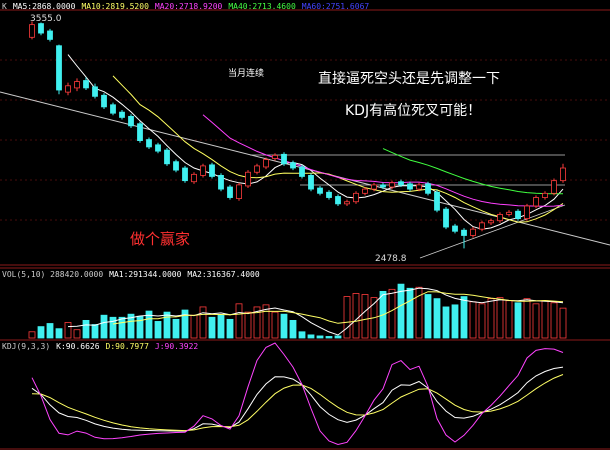 This screenshot has height=450, width=610. What do you see at coordinates (78, 346) in the screenshot?
I see `kdj-k: K:90.6626` at bounding box center [78, 346].